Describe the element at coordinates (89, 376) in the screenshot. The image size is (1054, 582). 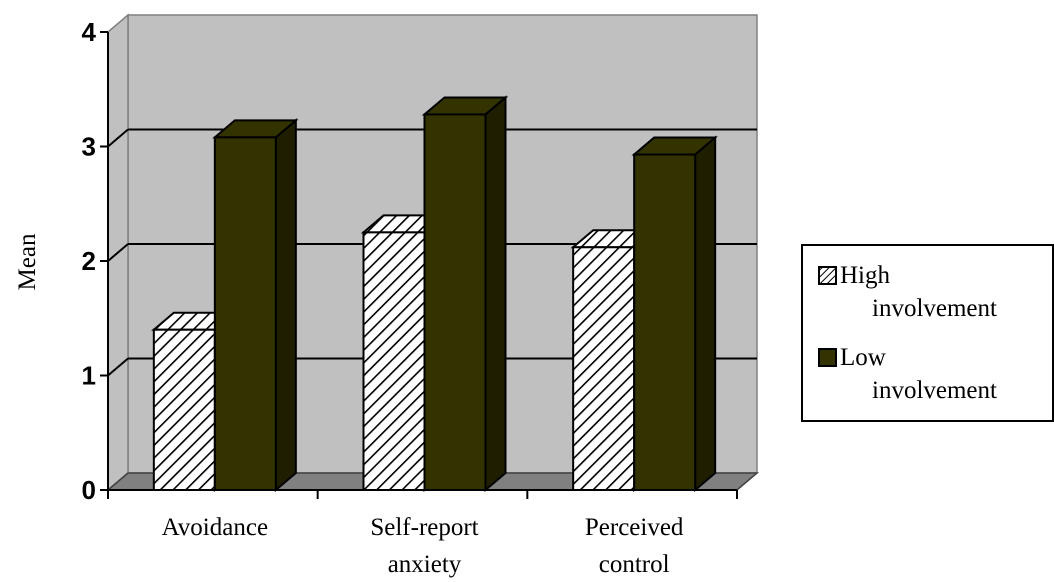
I see `y-tick-label: 1` at that location.